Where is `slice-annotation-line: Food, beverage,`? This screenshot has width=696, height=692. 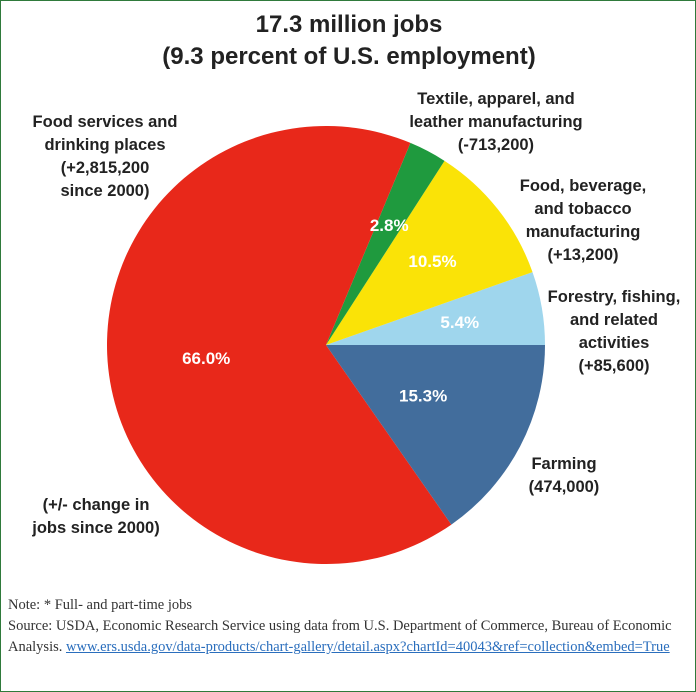 slice-annotation-line: Food, beverage, is located at coordinates (583, 186).